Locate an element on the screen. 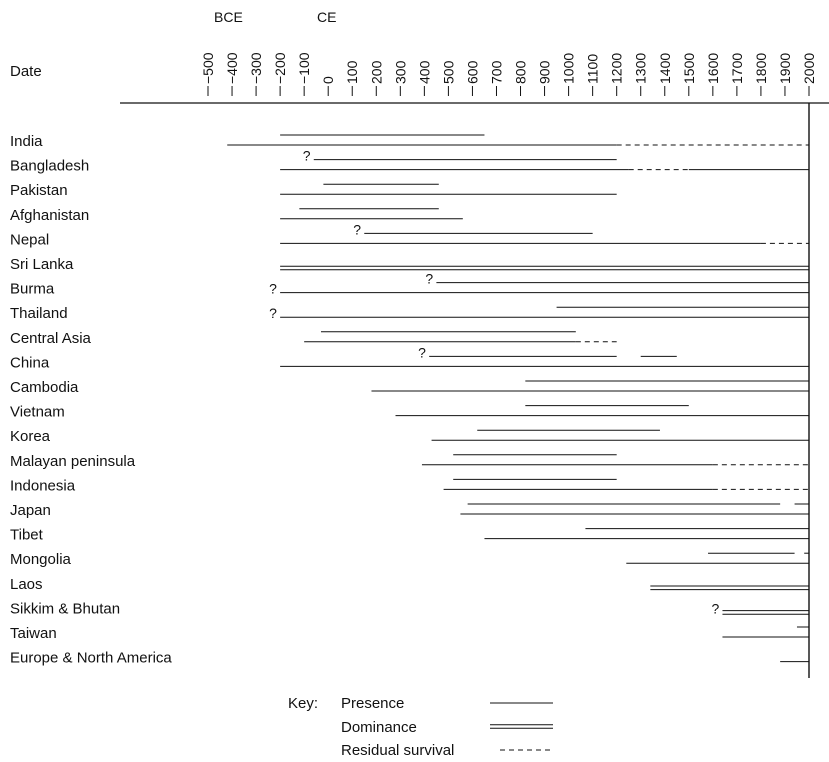 Image resolution: width=829 pixels, height=762 pixels. row-19: Sikkim & Bhutan? is located at coordinates (409, 608).